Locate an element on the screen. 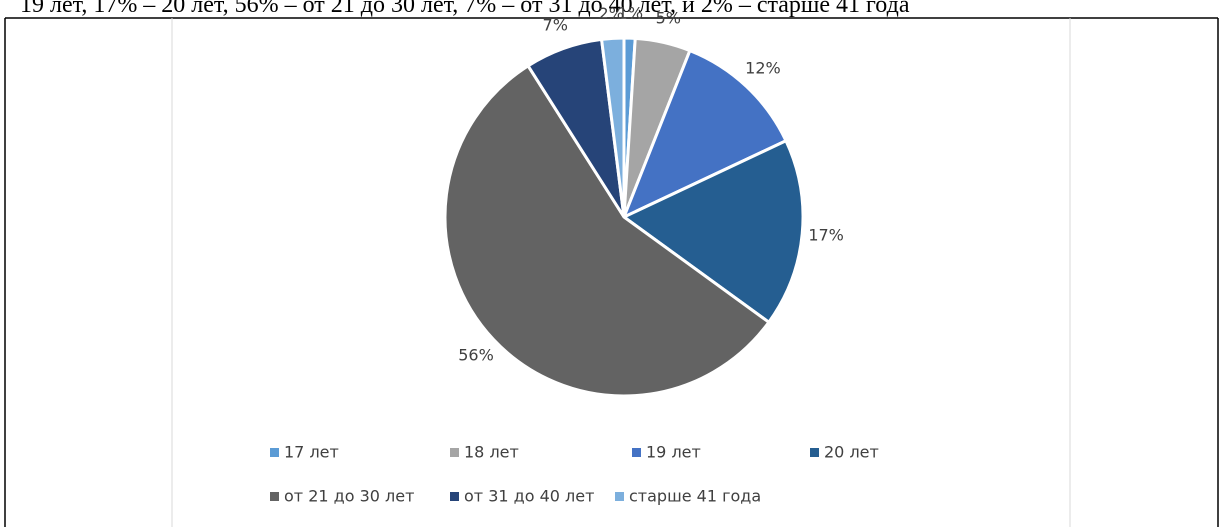 The image size is (1223, 527). legend-label: от 21 до 30 лет is located at coordinates (349, 496).